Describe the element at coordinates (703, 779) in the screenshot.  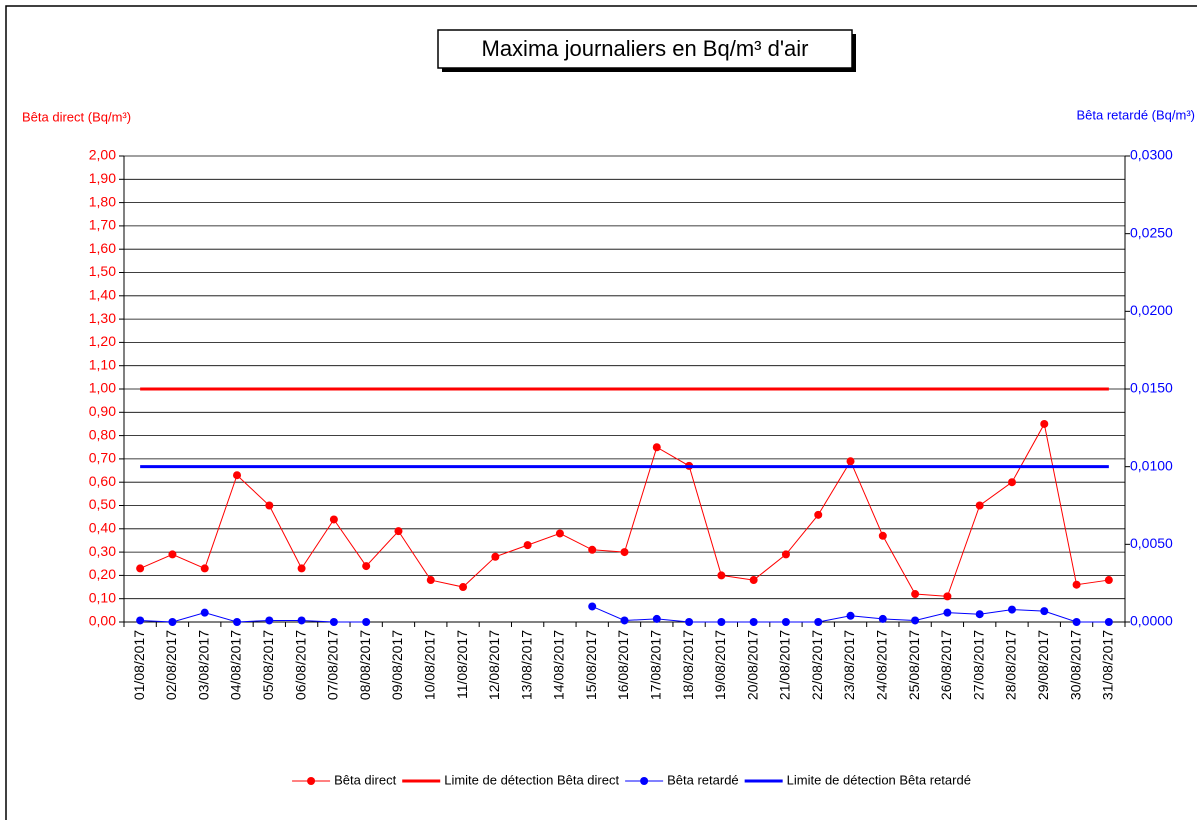
I see `legend-label: Bêta retardé` at that location.